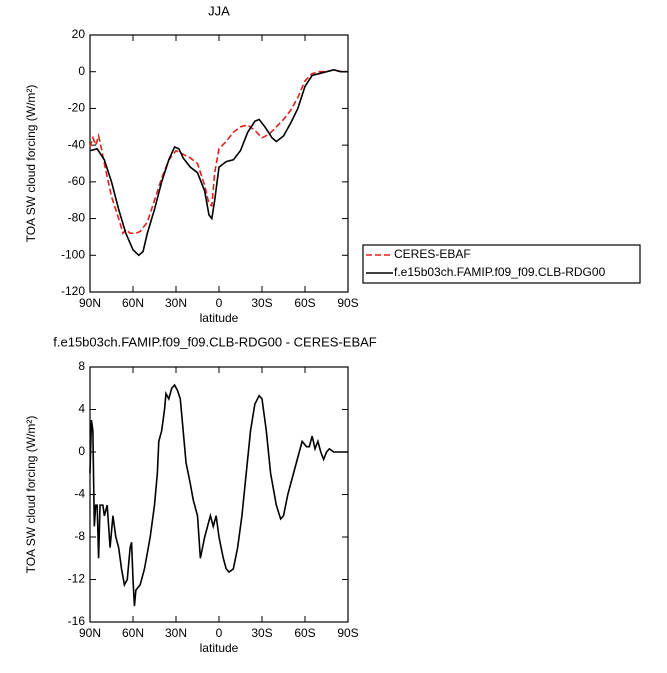 The image size is (667, 673). I want to click on y-tick-label: -40, so click(77, 144).